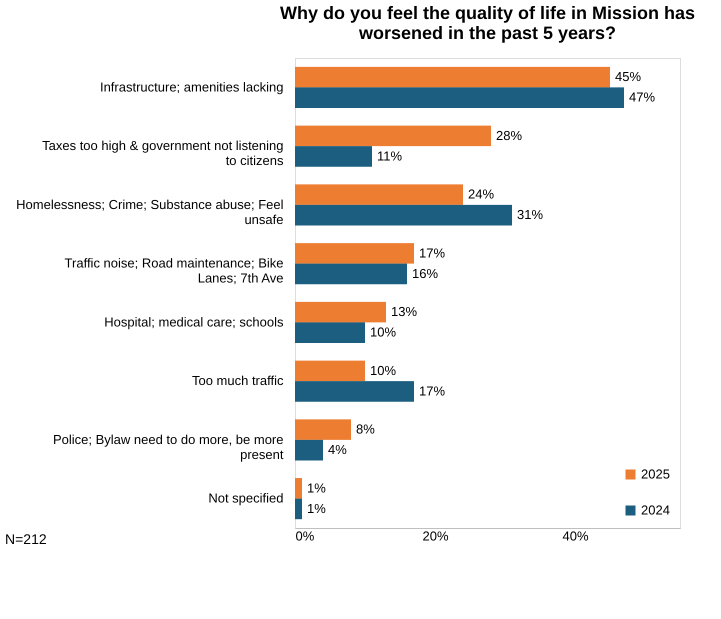  I want to click on x-tick-label: 0%, so click(305, 536).